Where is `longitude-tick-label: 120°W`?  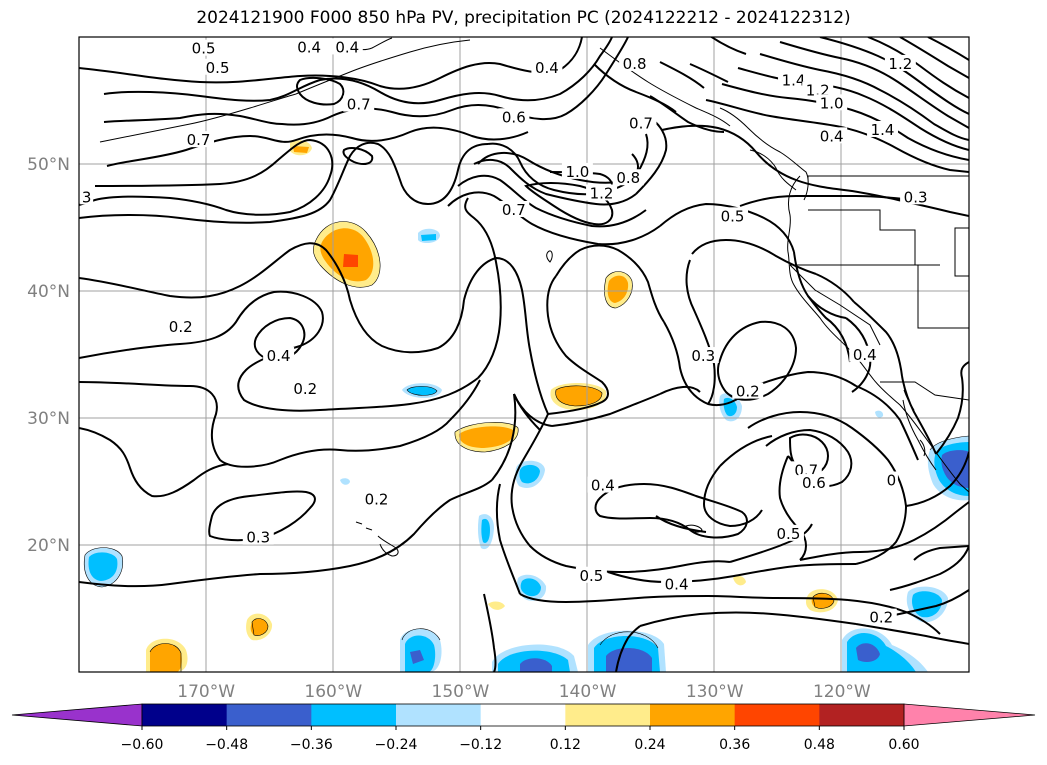 longitude-tick-label: 120°W is located at coordinates (842, 692).